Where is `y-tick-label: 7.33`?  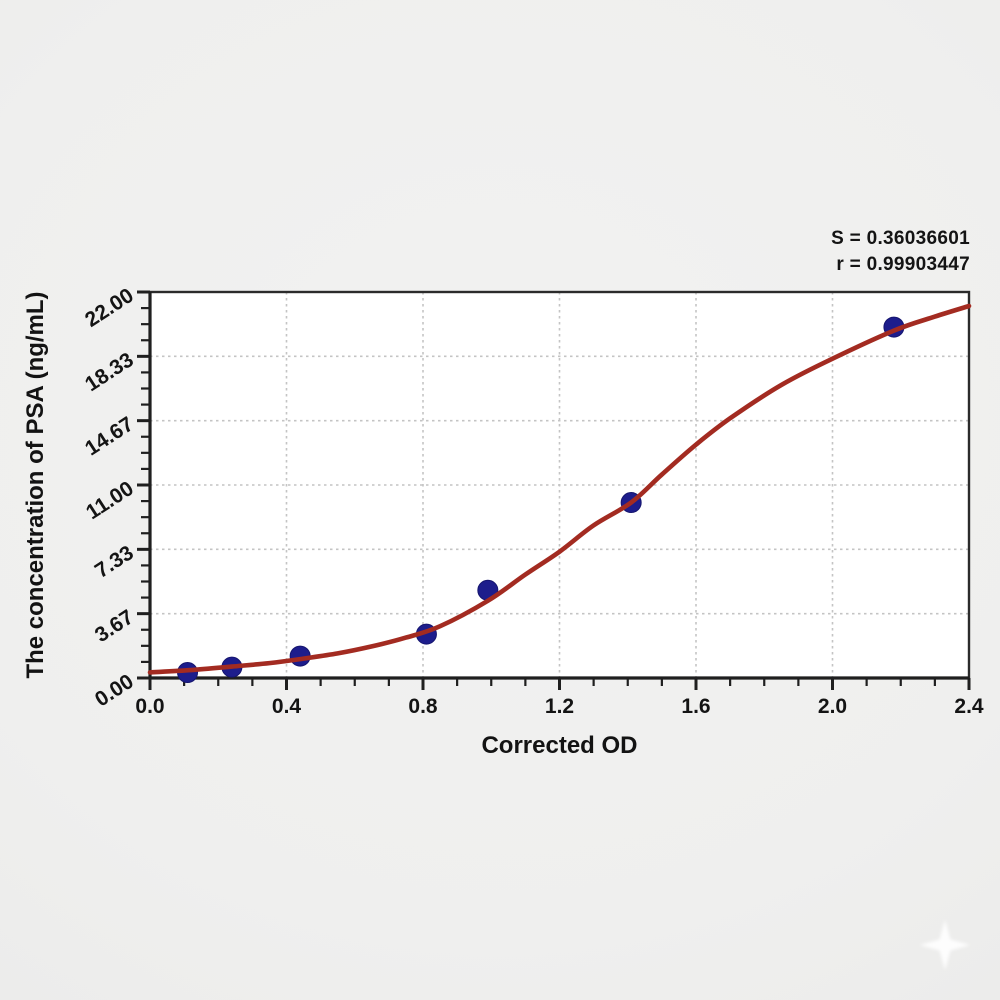 y-tick-label: 7.33 is located at coordinates (114, 562).